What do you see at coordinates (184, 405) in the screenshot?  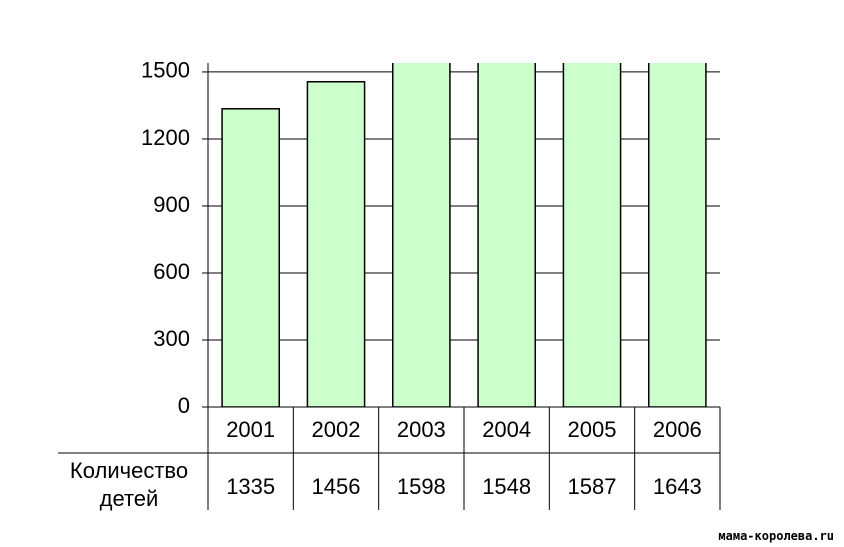 I see `y-tick-label: 0` at bounding box center [184, 405].